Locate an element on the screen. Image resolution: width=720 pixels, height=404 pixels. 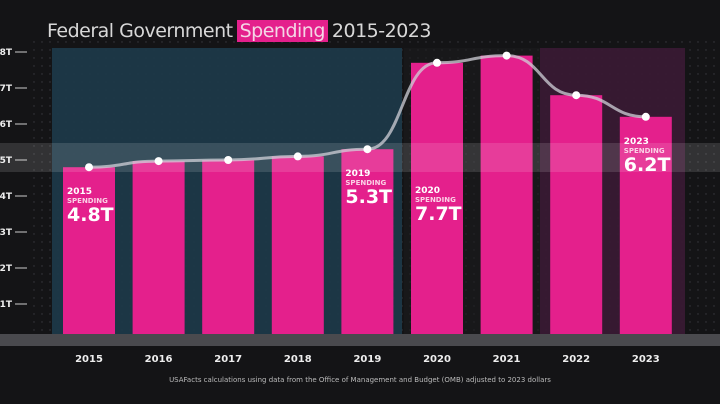
annotation-year: 2023 is located at coordinates (636, 142).